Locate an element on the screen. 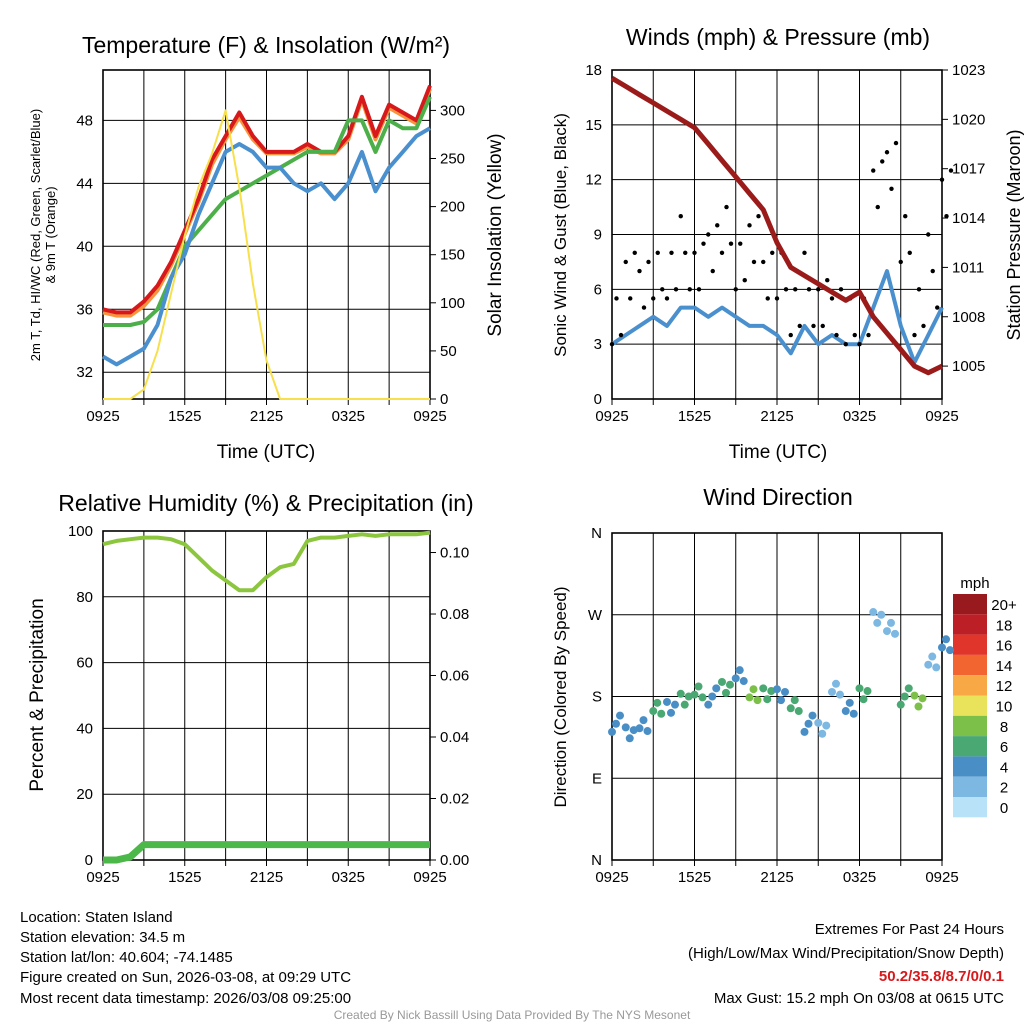 The width and height of the screenshot is (1024, 1024). y-tick-label: 48 is located at coordinates (84, 120).